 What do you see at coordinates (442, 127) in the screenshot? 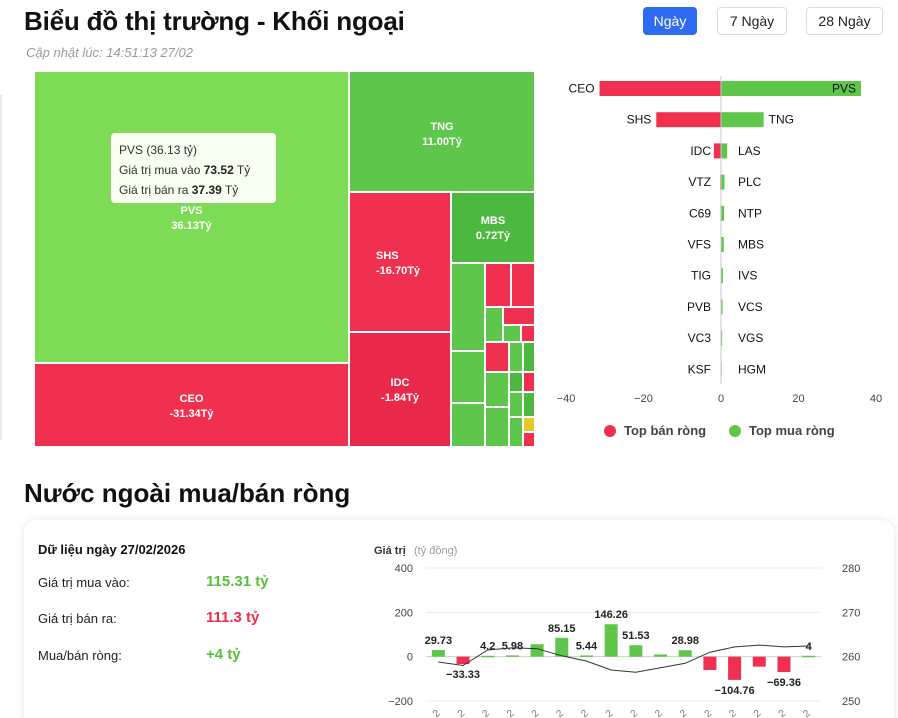
I see `tile-symbol: TNG` at bounding box center [442, 127].